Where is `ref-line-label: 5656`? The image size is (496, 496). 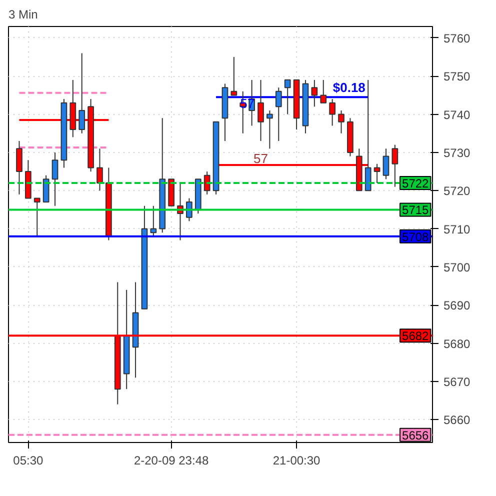 ref-line-label: 5656 is located at coordinates (416, 435).